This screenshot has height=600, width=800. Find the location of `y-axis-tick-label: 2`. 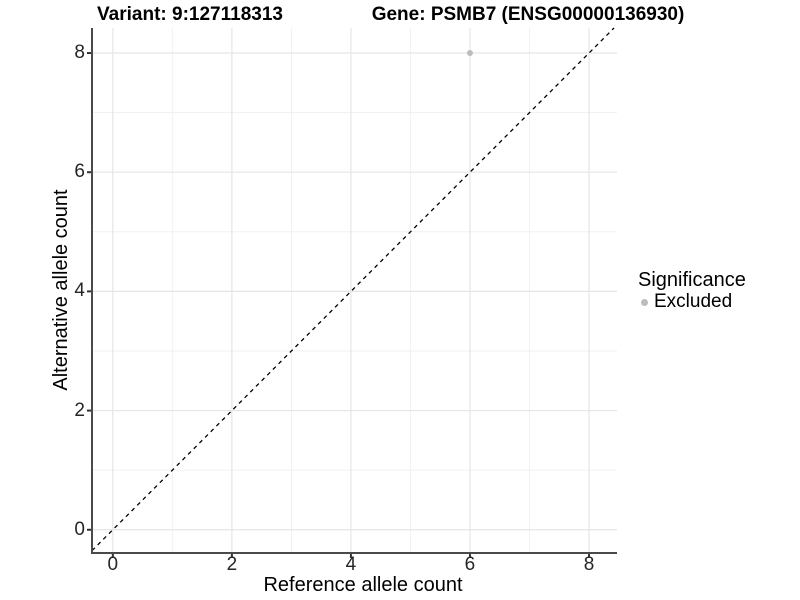

y-axis-tick-label: 2 is located at coordinates (79, 410).